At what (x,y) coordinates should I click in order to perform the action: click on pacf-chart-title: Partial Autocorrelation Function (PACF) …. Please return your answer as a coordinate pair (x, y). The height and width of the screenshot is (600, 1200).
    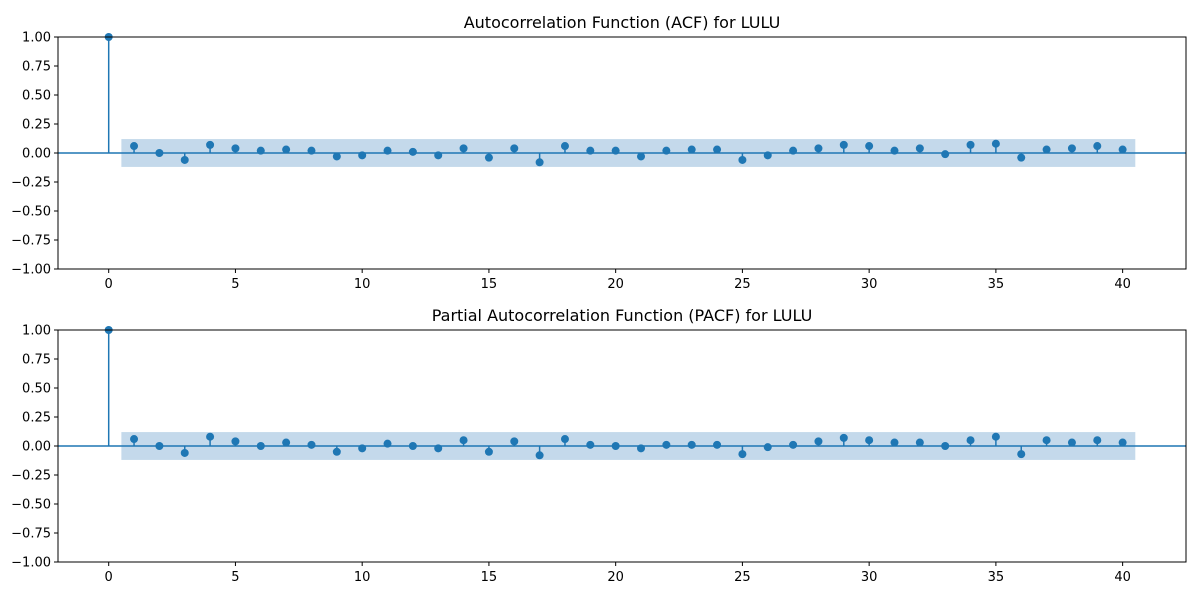
    Looking at the image, I should click on (622, 315).